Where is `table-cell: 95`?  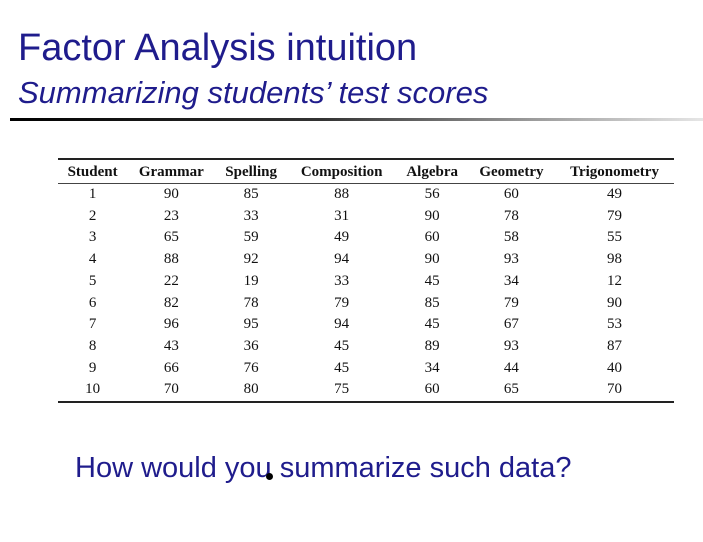 table-cell: 95 is located at coordinates (251, 324).